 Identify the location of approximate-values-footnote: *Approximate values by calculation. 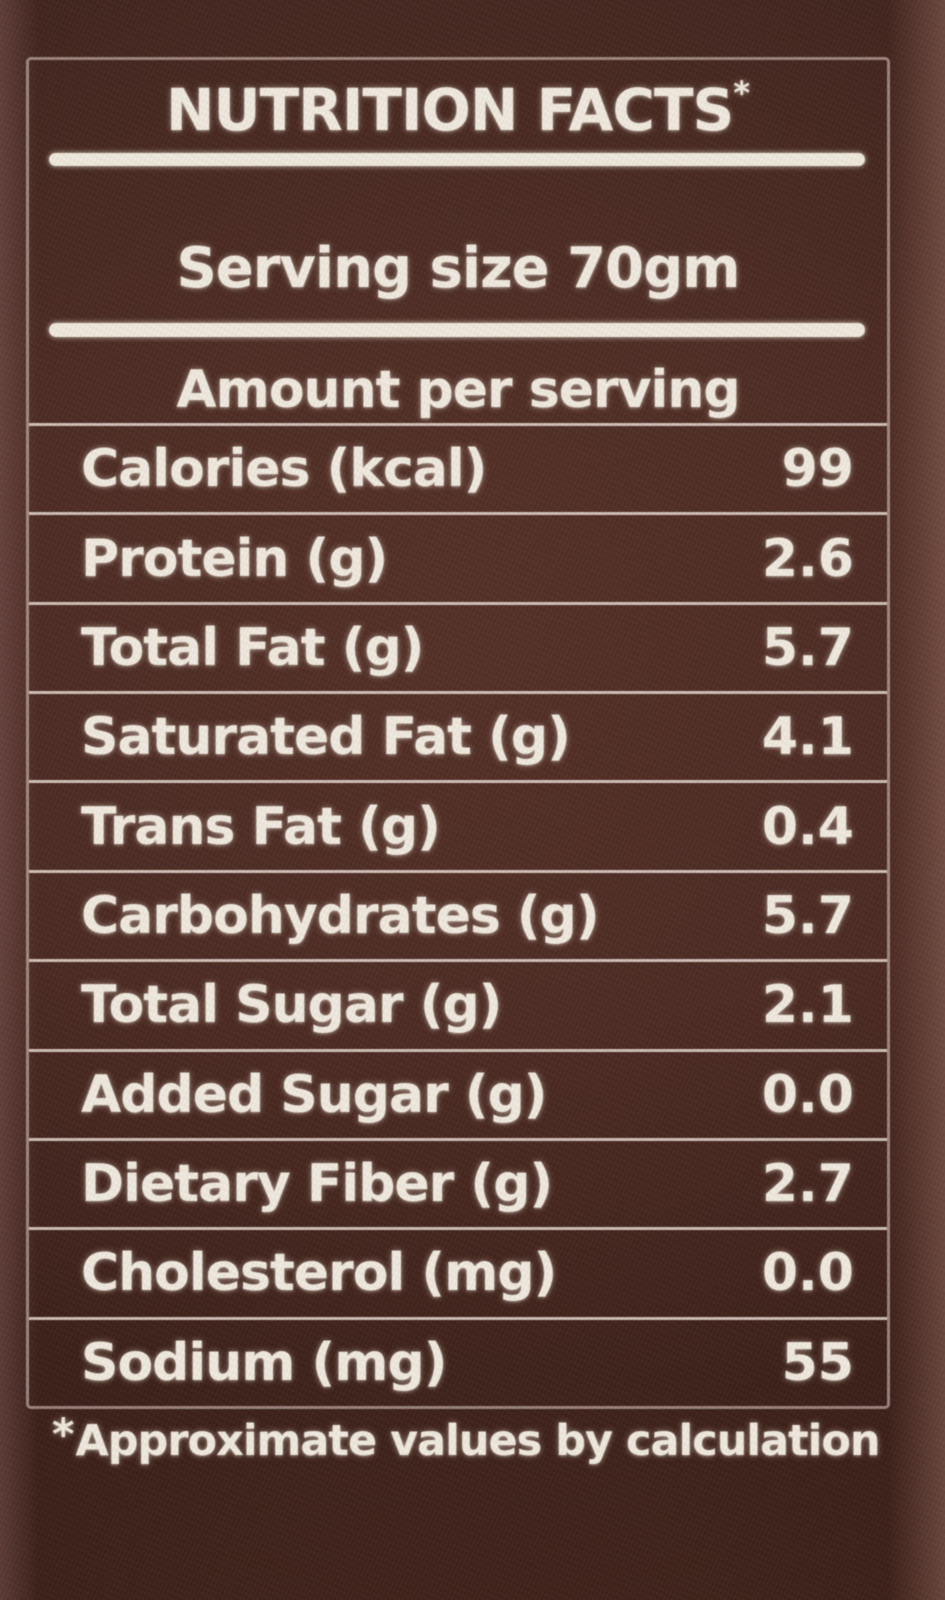
(466, 1438).